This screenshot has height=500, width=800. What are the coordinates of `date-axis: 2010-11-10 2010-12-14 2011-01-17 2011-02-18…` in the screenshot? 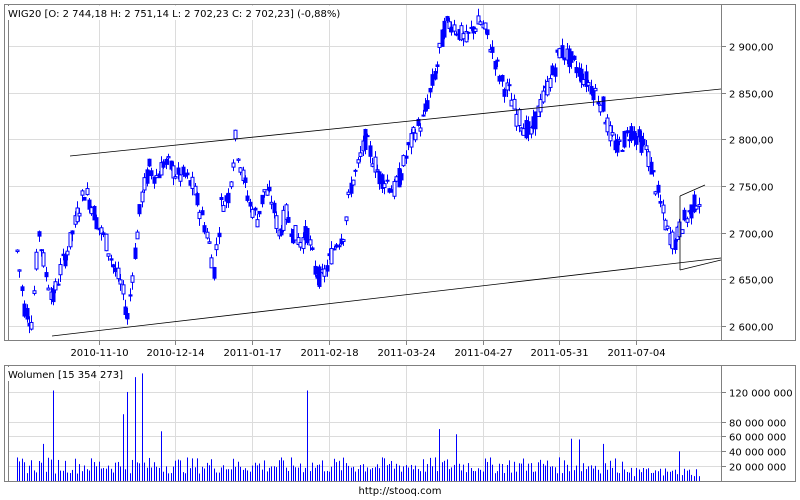 It's located at (368, 349).